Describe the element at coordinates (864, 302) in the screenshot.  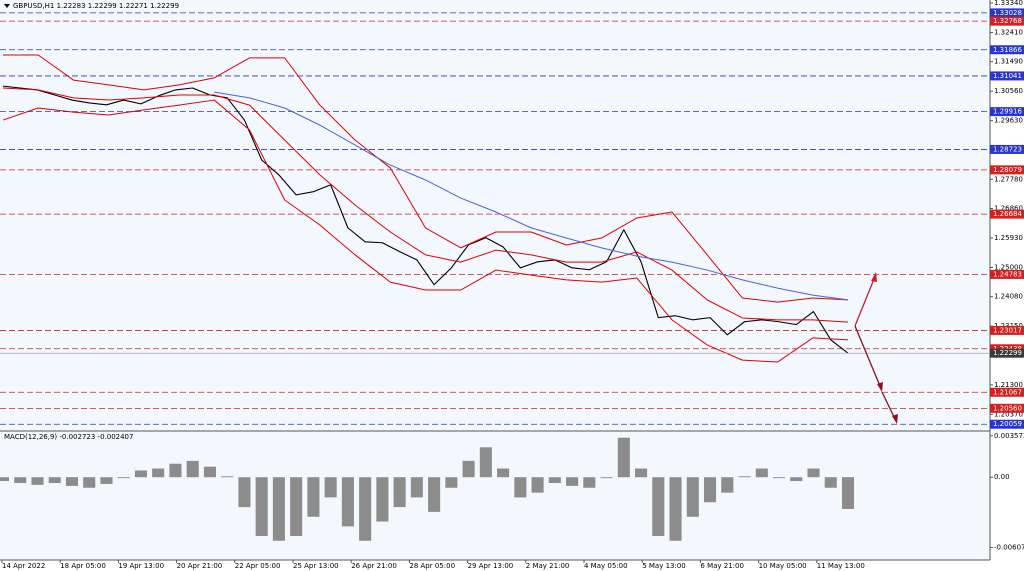
I see `arrow-up` at that location.